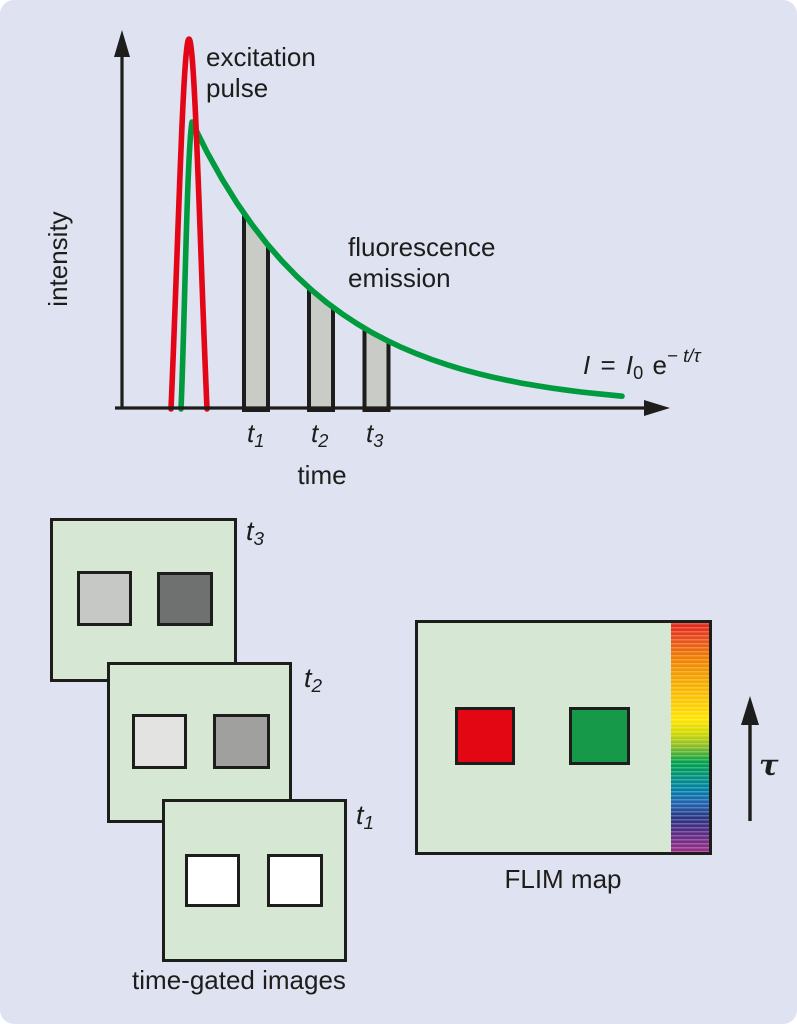 Image resolution: width=797 pixels, height=1024 pixels. I want to click on time-gated-caption: time-gated images, so click(239, 980).